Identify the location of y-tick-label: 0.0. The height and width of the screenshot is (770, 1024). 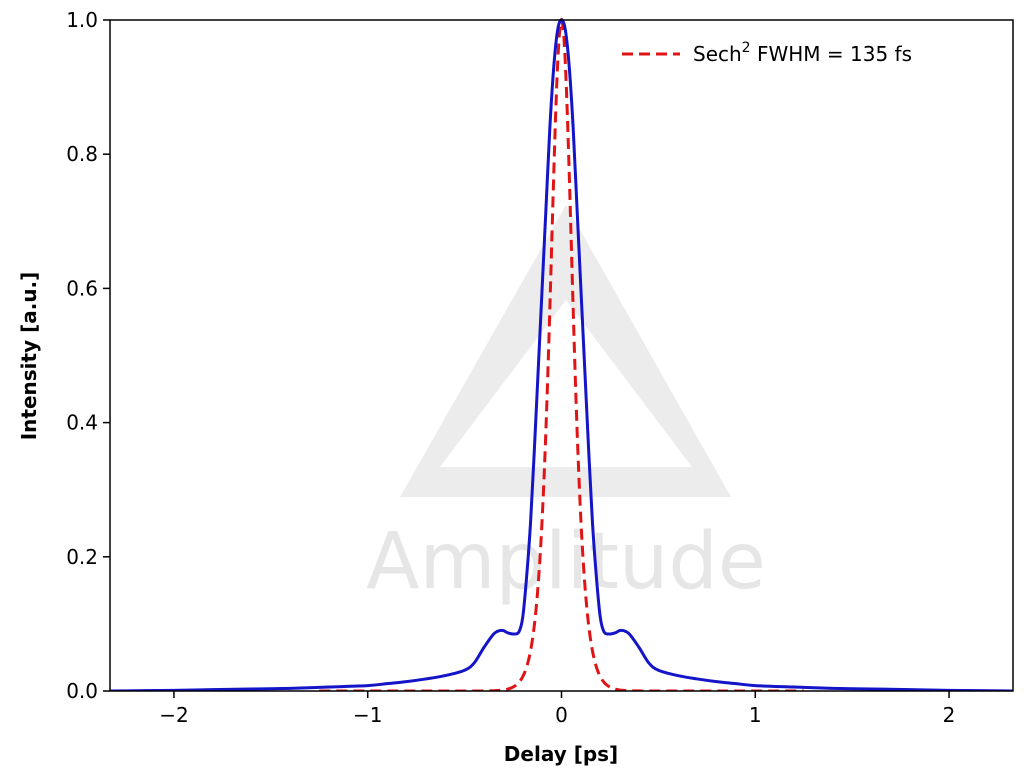
(82, 691).